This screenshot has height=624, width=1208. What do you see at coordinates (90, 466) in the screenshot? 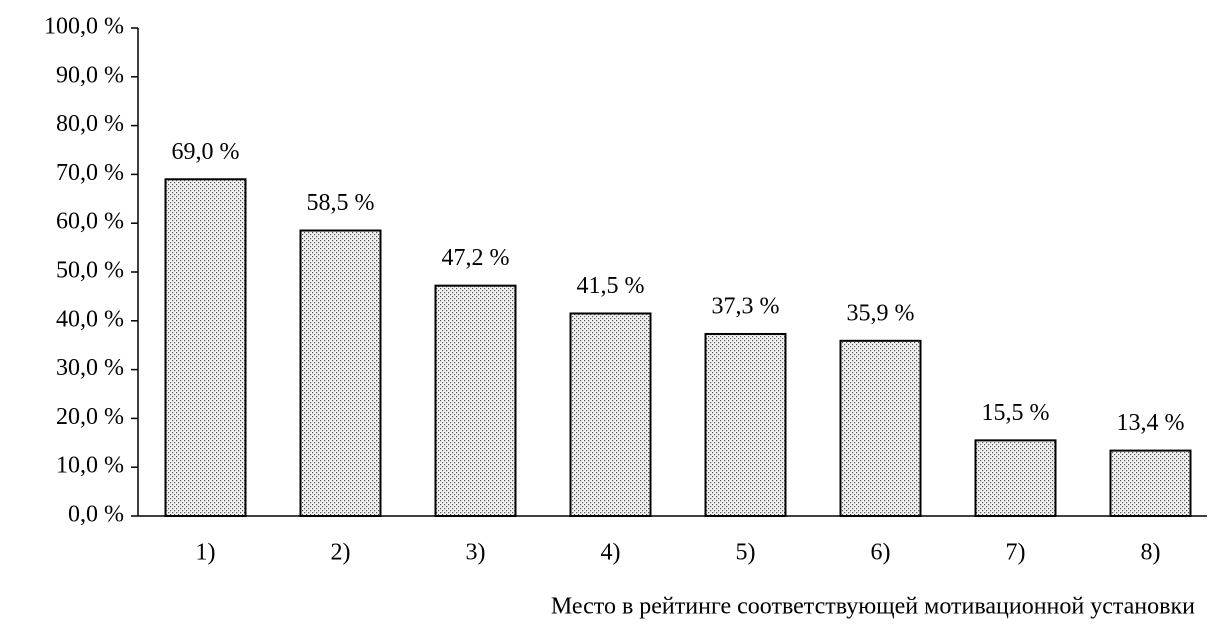
I see `y-tick-label: 10,0 %` at bounding box center [90, 466].